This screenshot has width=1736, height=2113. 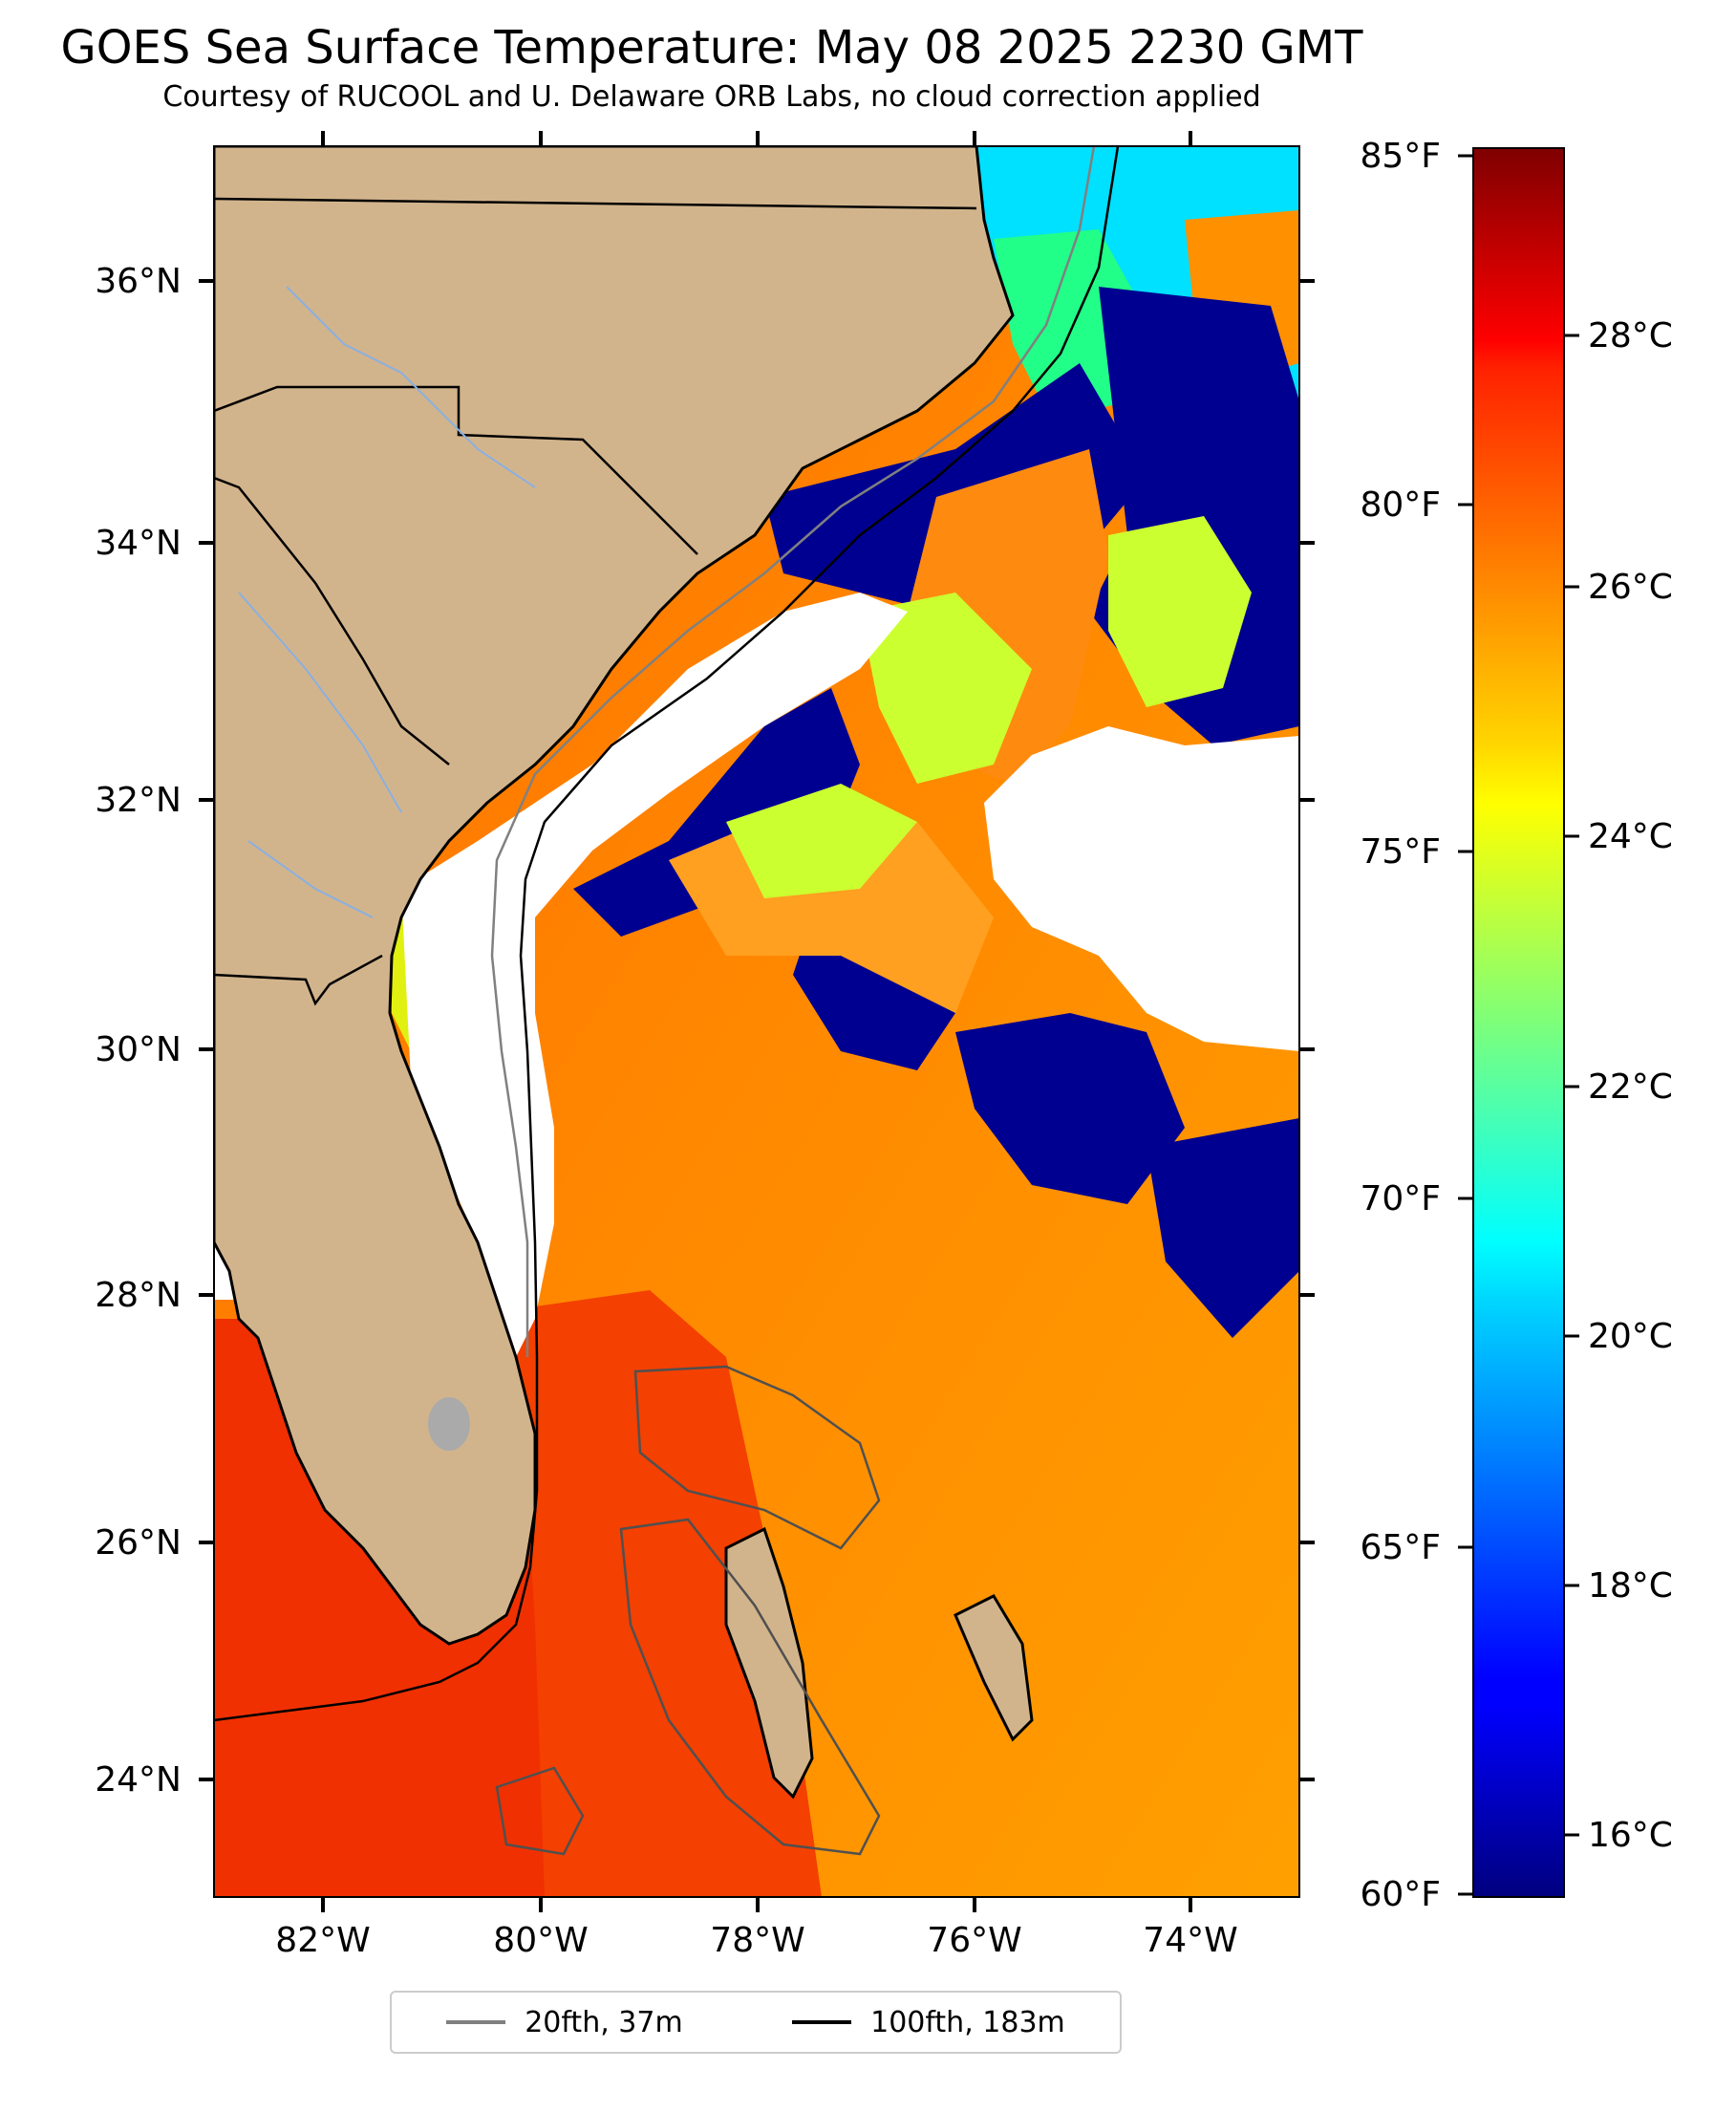 What do you see at coordinates (757, 1940) in the screenshot?
I see `lon-tick-78w: 78°W` at bounding box center [757, 1940].